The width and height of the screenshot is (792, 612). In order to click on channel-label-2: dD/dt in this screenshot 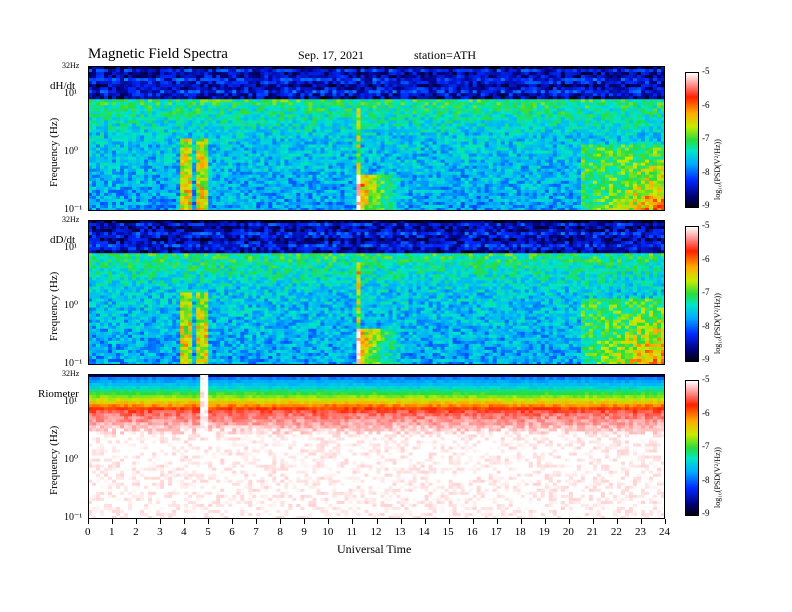, I will do `click(62, 240)`.